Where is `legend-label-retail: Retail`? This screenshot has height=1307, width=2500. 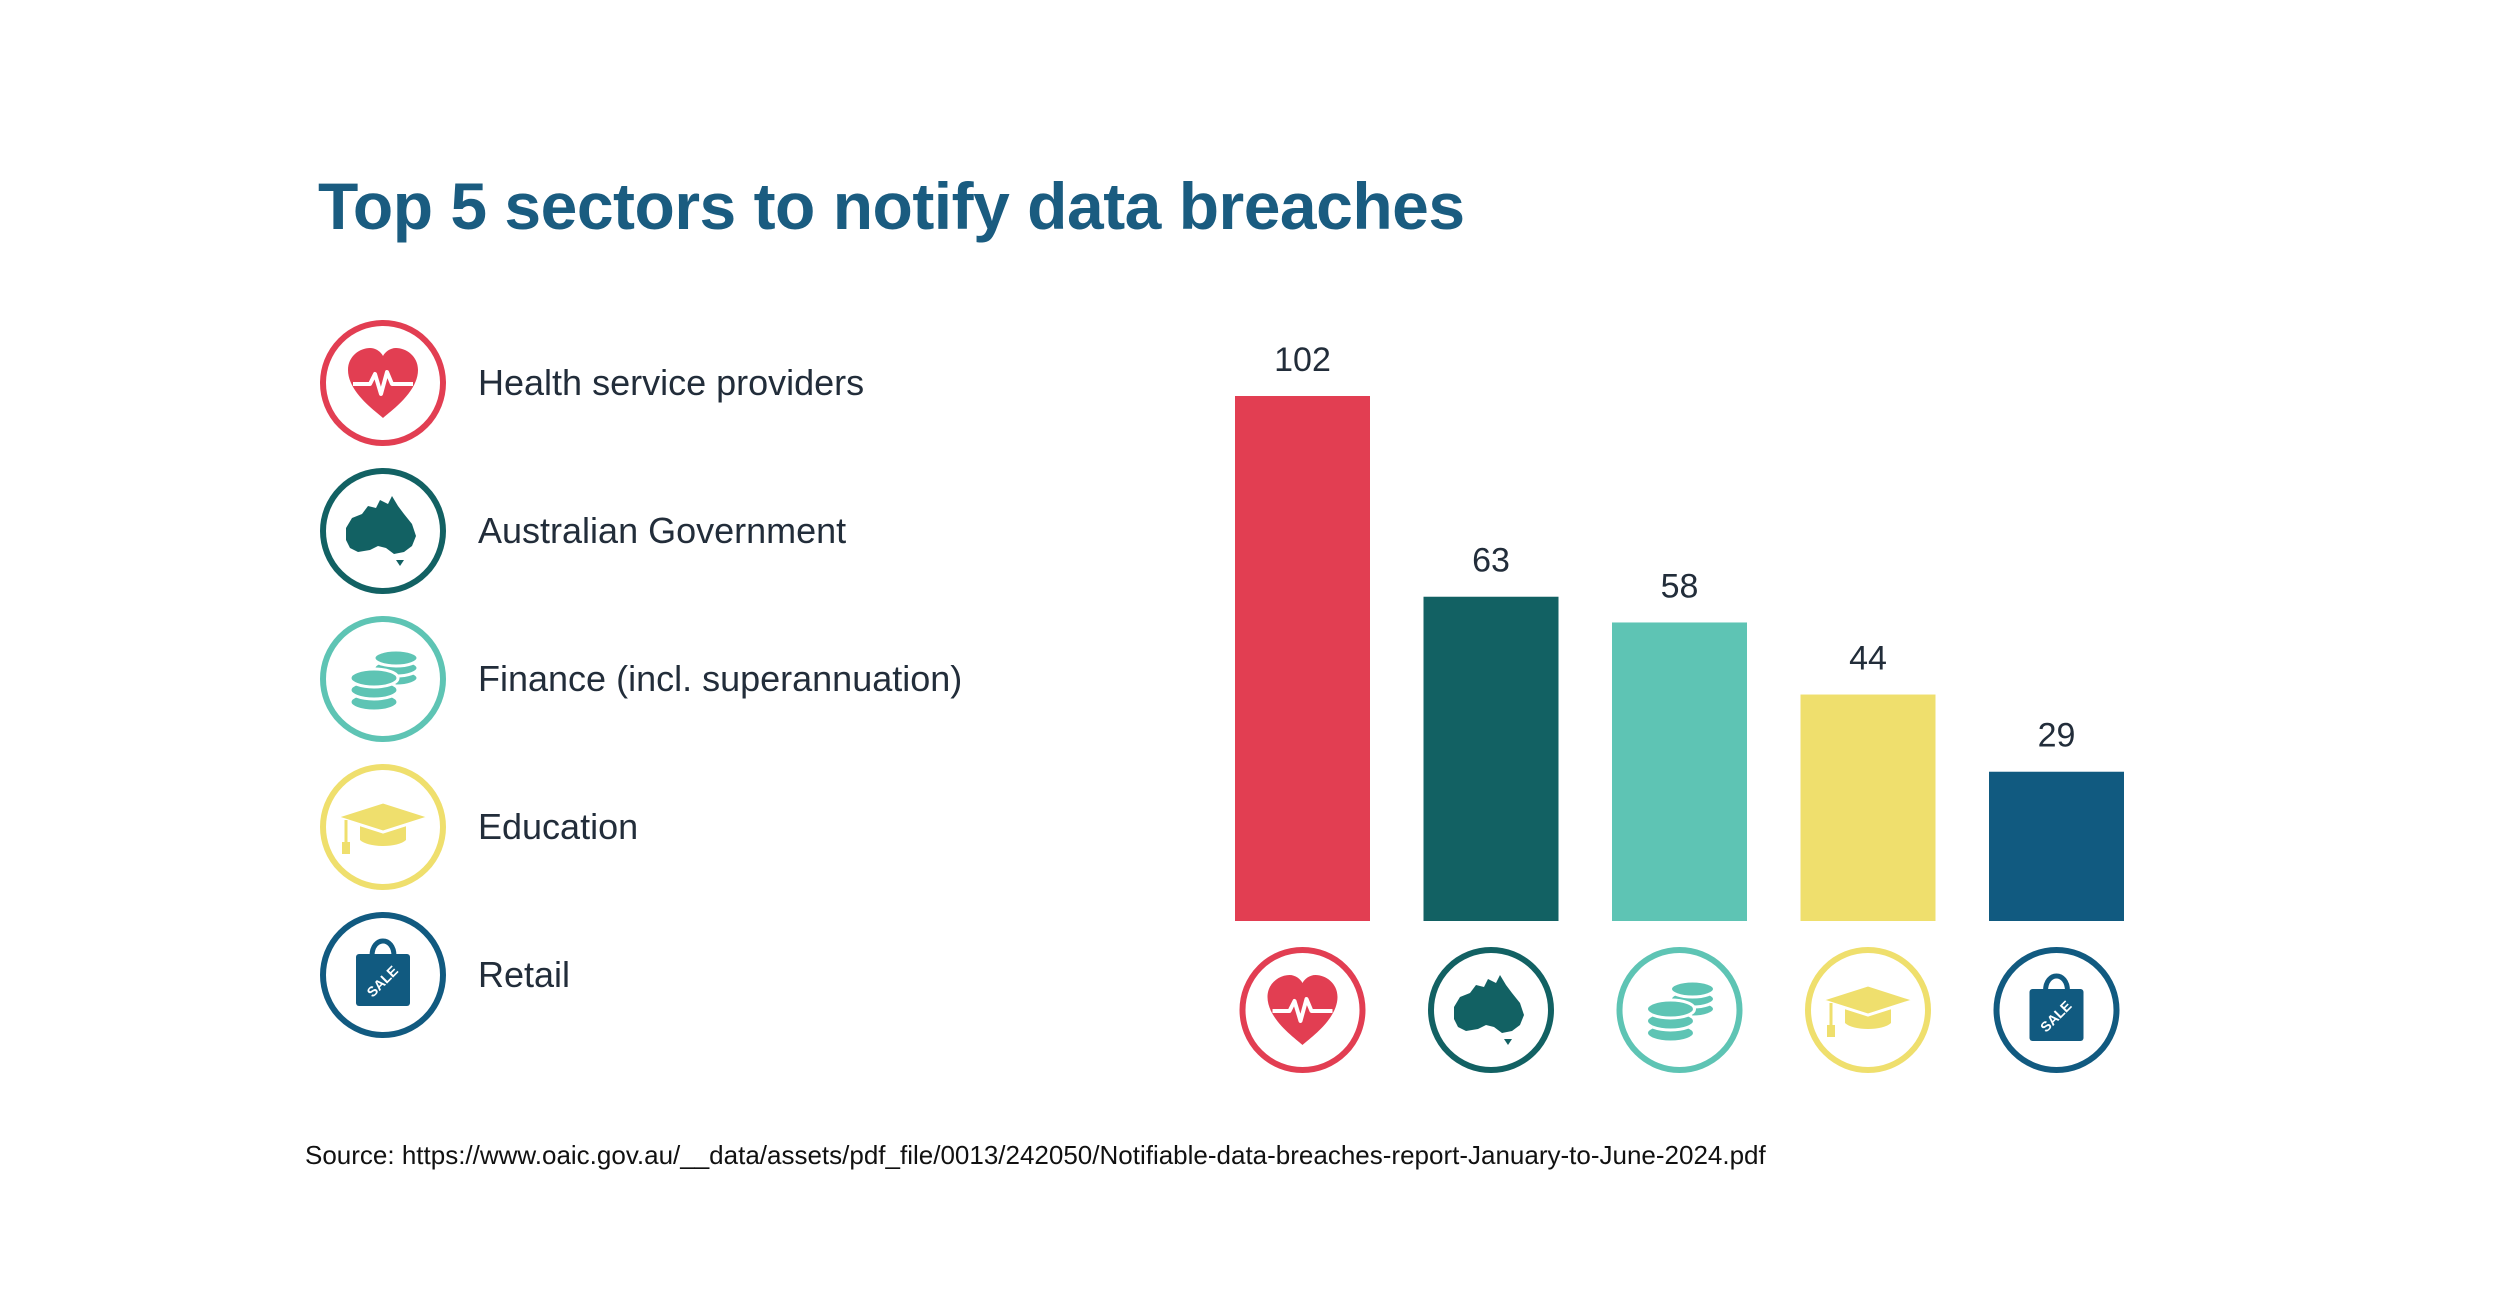
legend-label-retail: Retail is located at coordinates (524, 974).